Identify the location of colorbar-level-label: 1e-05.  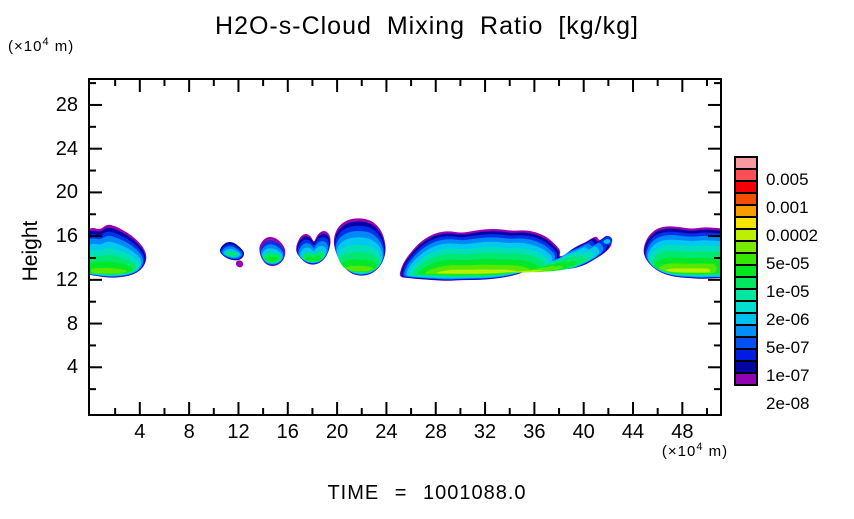
(788, 291).